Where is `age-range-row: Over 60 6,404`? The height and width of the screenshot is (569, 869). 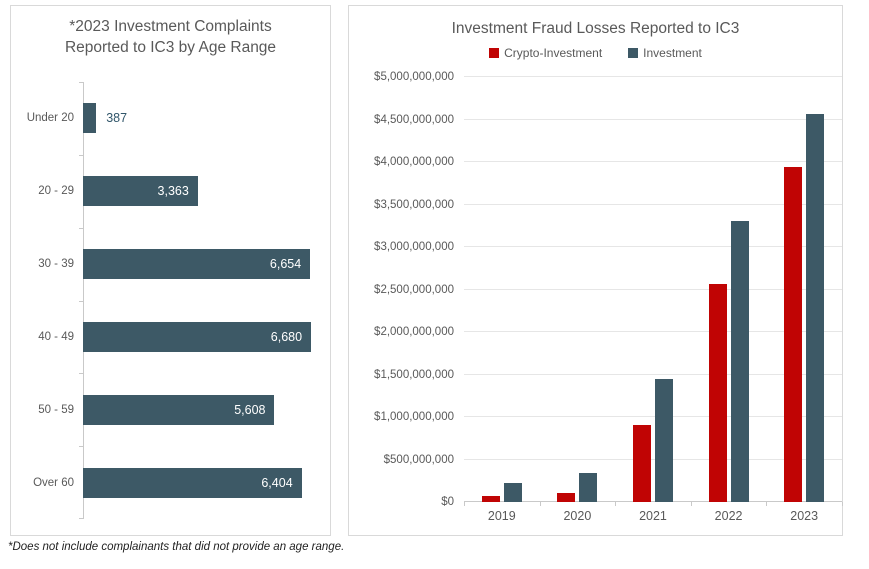
age-range-row: Over 60 6,404 is located at coordinates (170, 482).